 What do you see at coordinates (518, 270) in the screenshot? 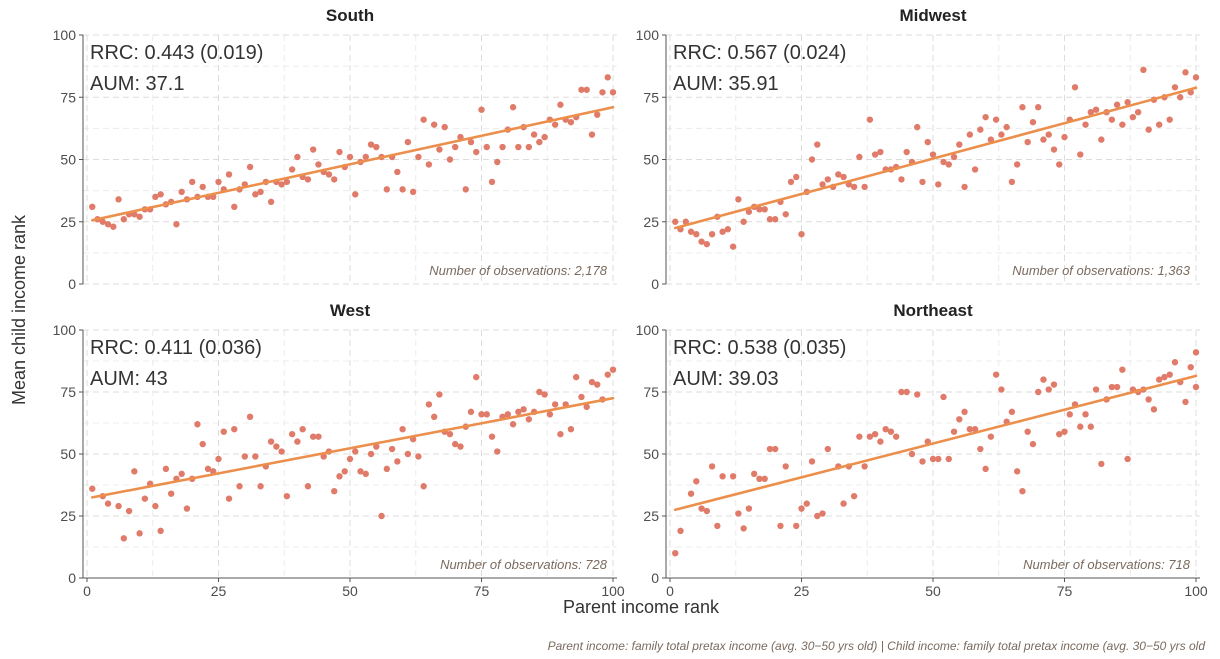
I see `observations-count: Number of observations: 2,178` at bounding box center [518, 270].